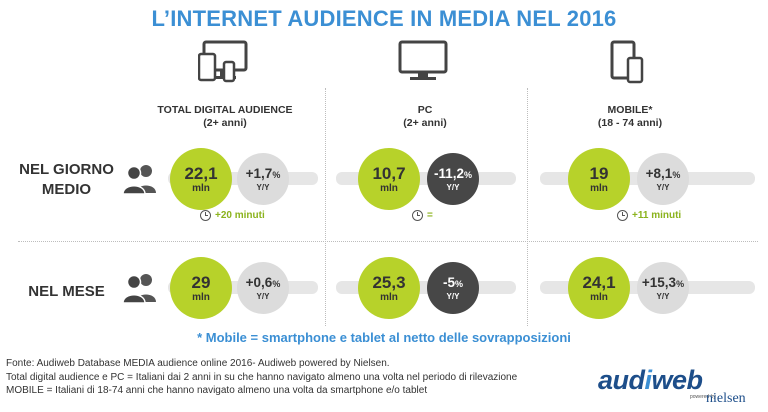  What do you see at coordinates (384, 18) in the screenshot?
I see `page-title: L’INTERNET AUDIENCE IN MEDIA NEL 2016` at bounding box center [384, 18].